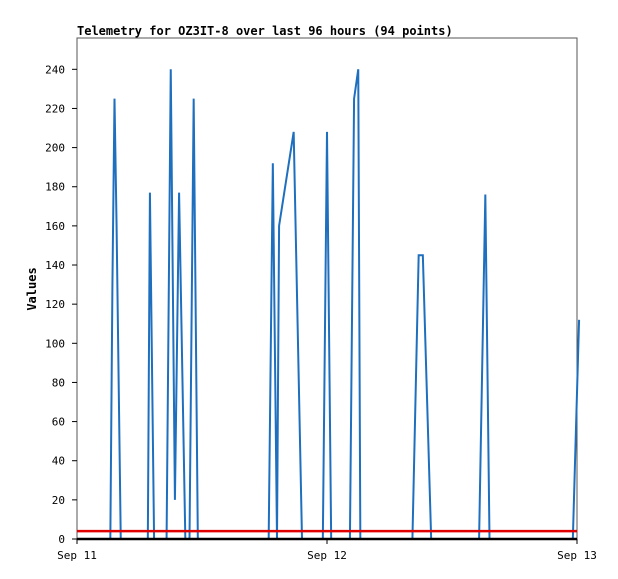  I want to click on y-tick-label: 200, so click(55, 148).